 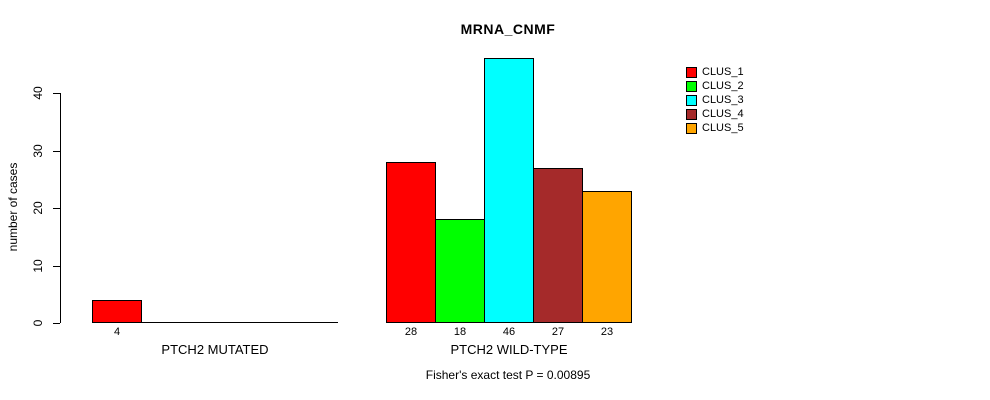 What do you see at coordinates (215, 322) in the screenshot?
I see `group-baseline` at bounding box center [215, 322].